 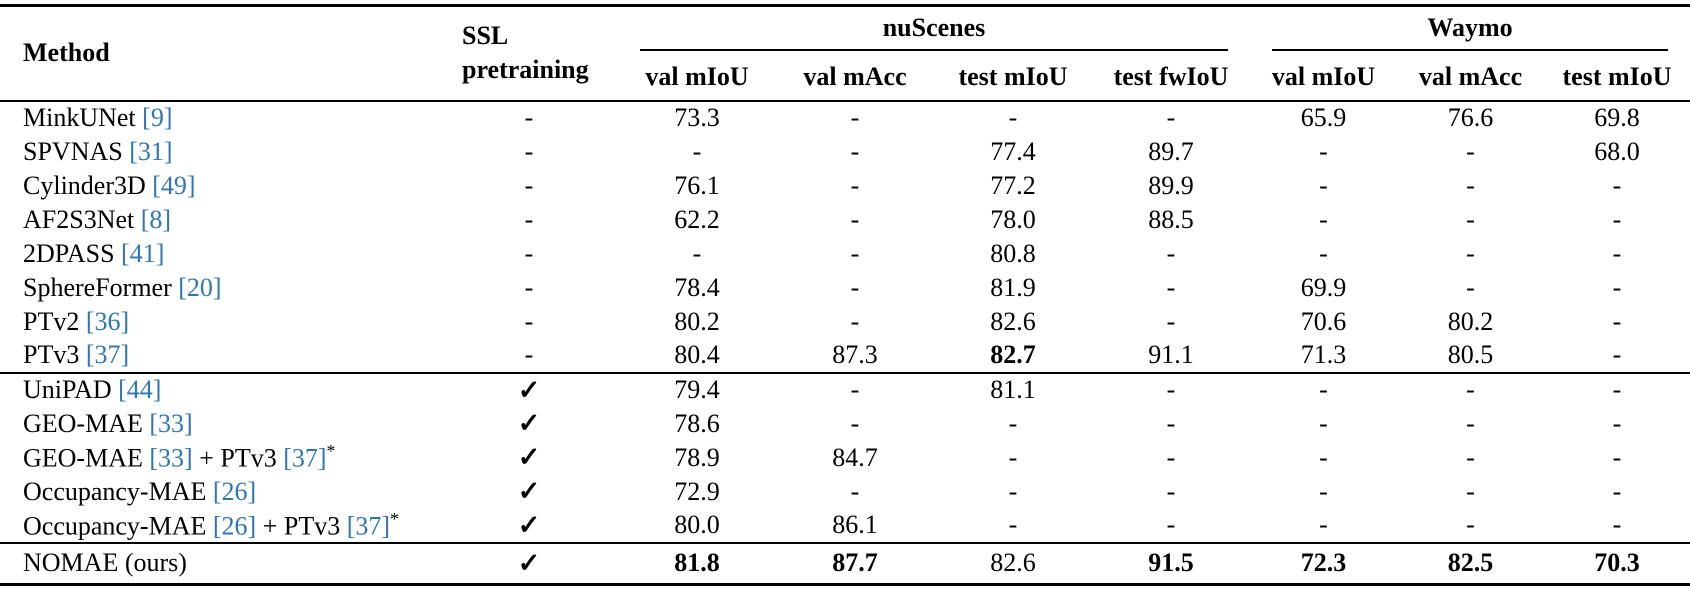 What do you see at coordinates (1171, 77) in the screenshot?
I see `column-header-nuscenes-test-fwiou: test fwIoU` at bounding box center [1171, 77].